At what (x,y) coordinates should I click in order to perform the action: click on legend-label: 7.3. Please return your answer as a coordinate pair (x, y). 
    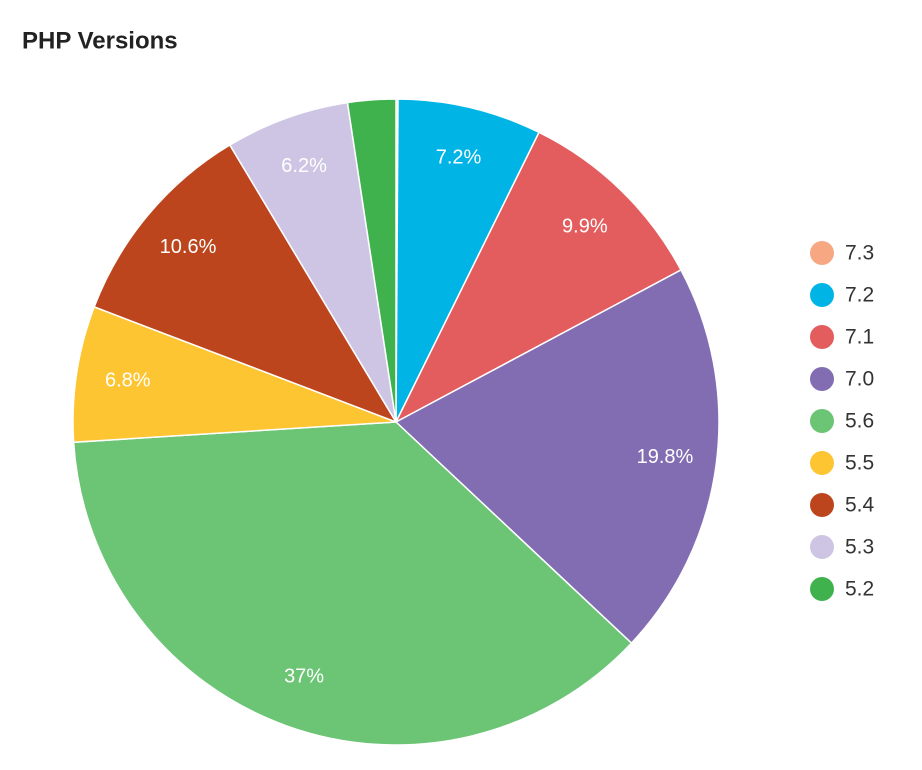
    Looking at the image, I should click on (859, 253).